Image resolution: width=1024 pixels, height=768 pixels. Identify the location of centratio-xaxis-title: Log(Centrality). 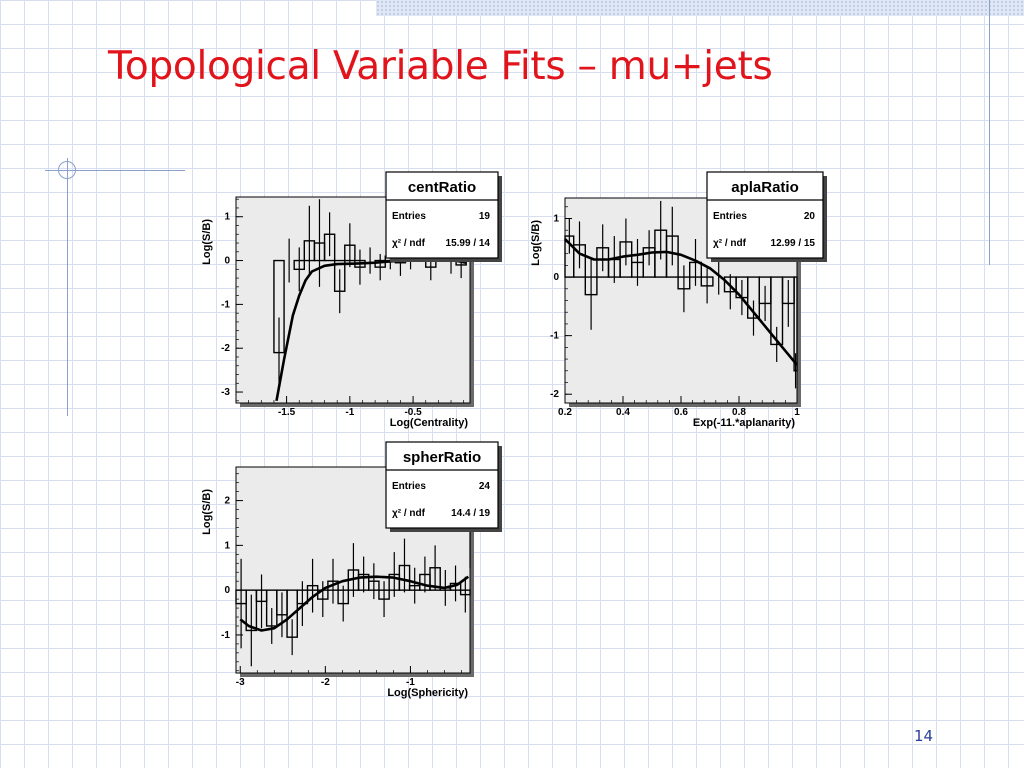
(429, 423).